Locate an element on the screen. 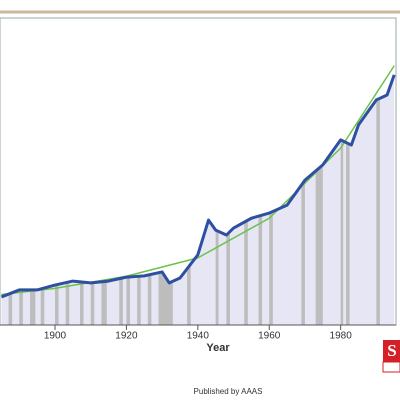  logo-box is located at coordinates (391, 351).